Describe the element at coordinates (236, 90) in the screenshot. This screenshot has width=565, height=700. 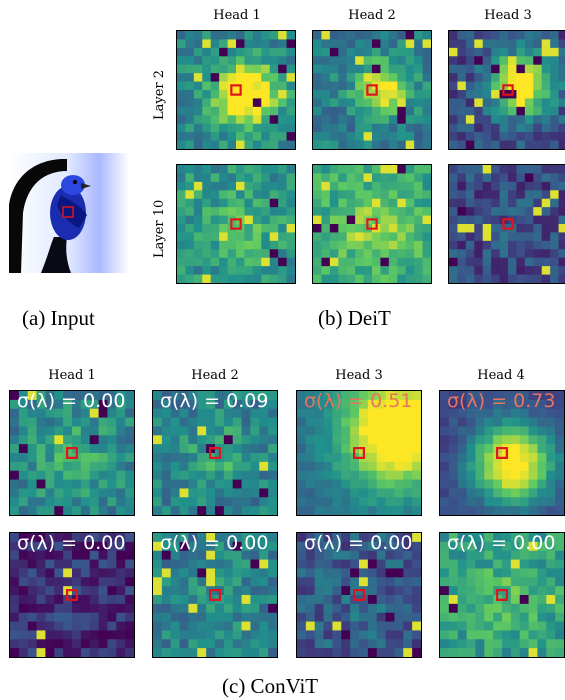
I see `attention-map` at that location.